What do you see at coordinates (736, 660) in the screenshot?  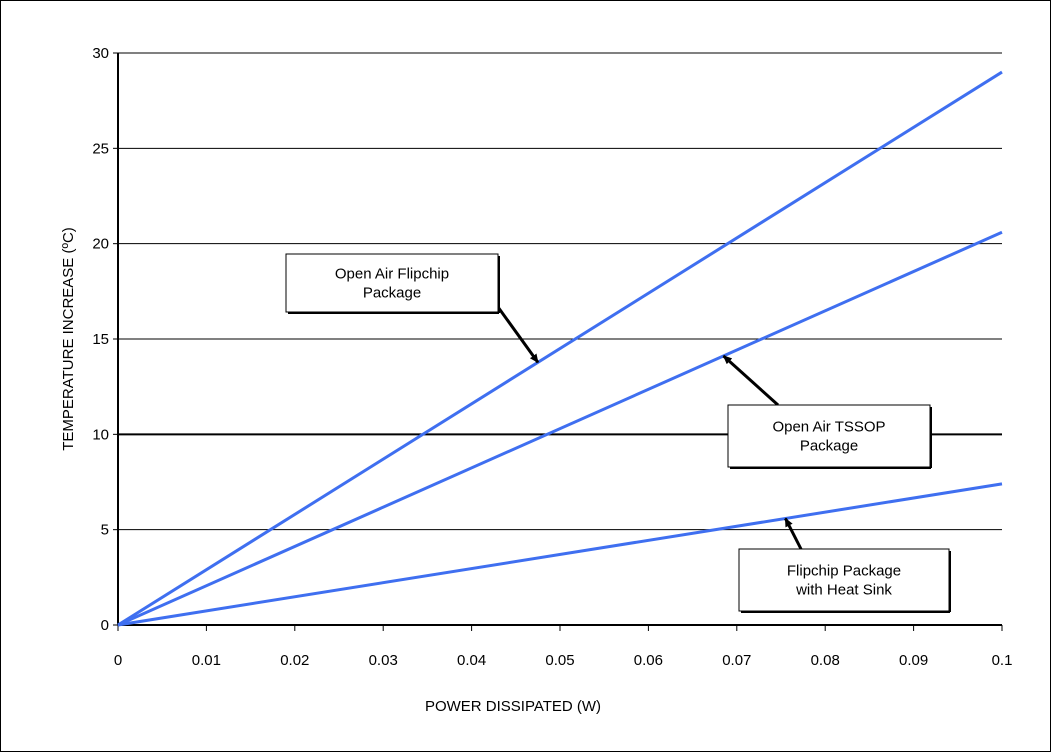 I see `x-tick-label-7: 0.07` at bounding box center [736, 660].